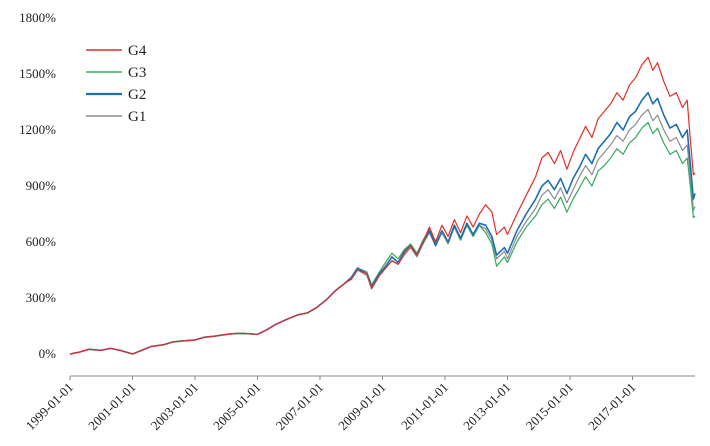 This screenshot has width=710, height=446. What do you see at coordinates (137, 73) in the screenshot?
I see `legend-label-g3: G3` at bounding box center [137, 73].